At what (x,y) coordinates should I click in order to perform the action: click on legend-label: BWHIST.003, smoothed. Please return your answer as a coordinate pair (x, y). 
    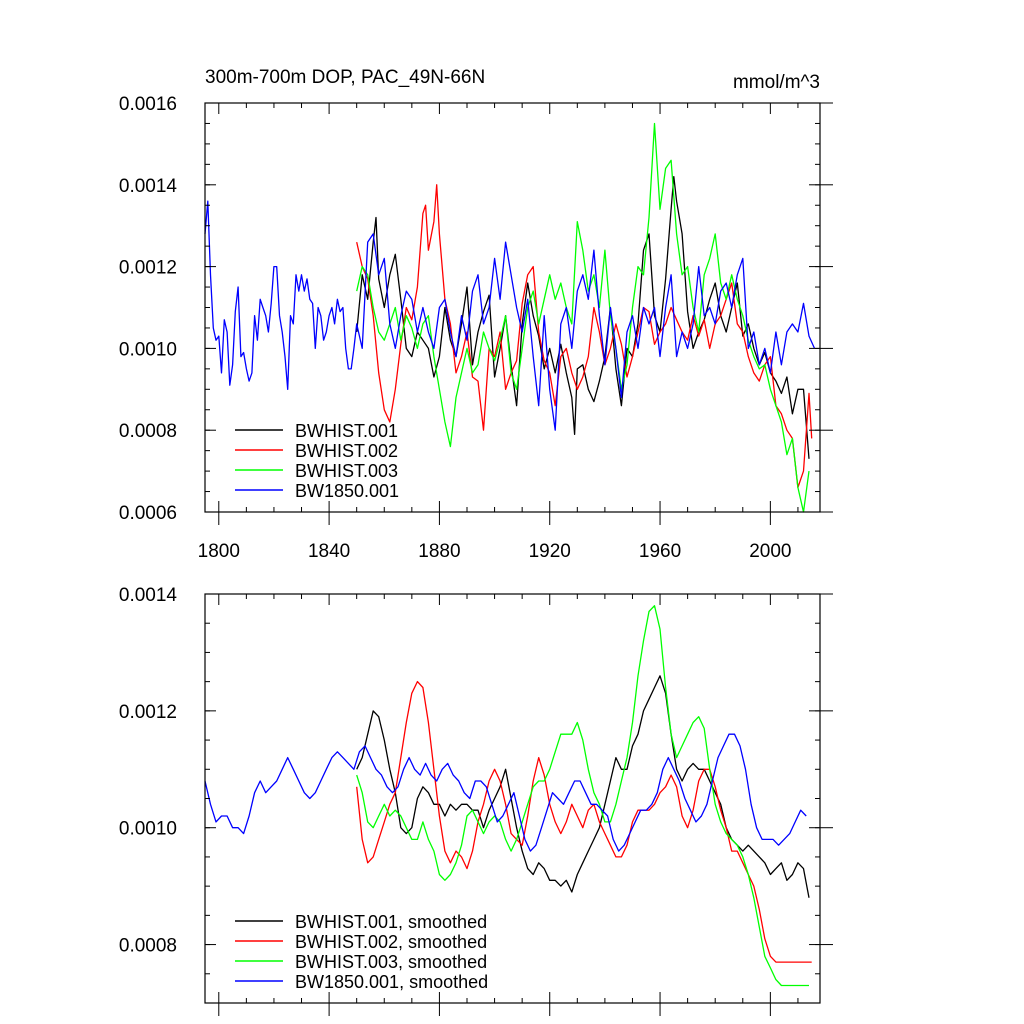
    Looking at the image, I should click on (391, 962).